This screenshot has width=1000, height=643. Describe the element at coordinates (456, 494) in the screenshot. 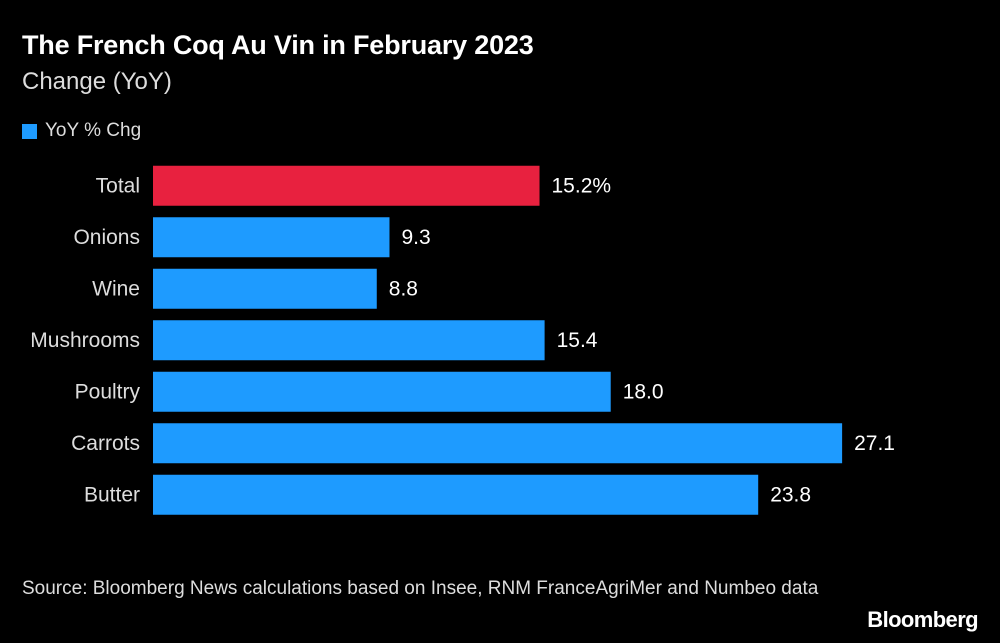

I see `bar-butter` at that location.